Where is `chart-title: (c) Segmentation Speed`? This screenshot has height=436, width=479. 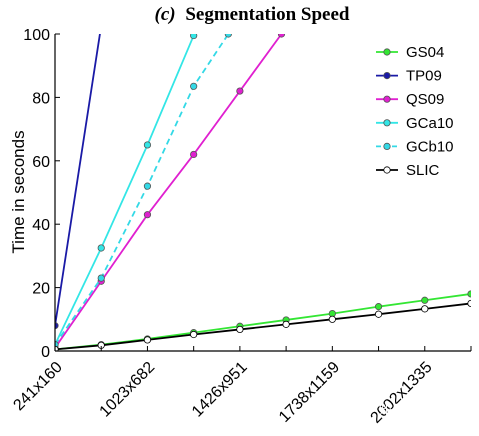 chart-title: (c) Segmentation Speed is located at coordinates (252, 14).